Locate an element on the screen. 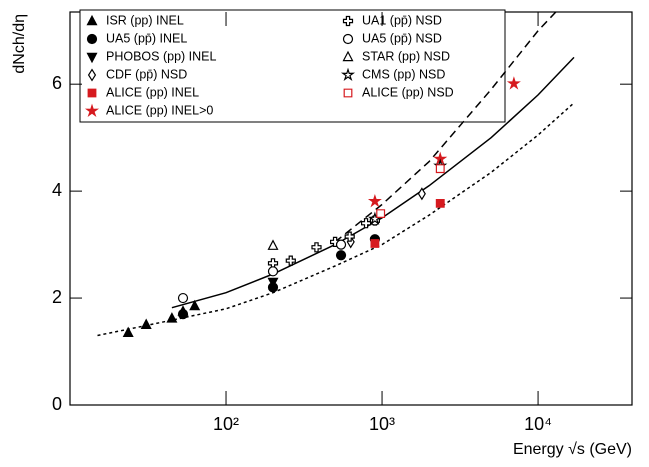  legend-label: ISR (pp) INEL is located at coordinates (145, 20).